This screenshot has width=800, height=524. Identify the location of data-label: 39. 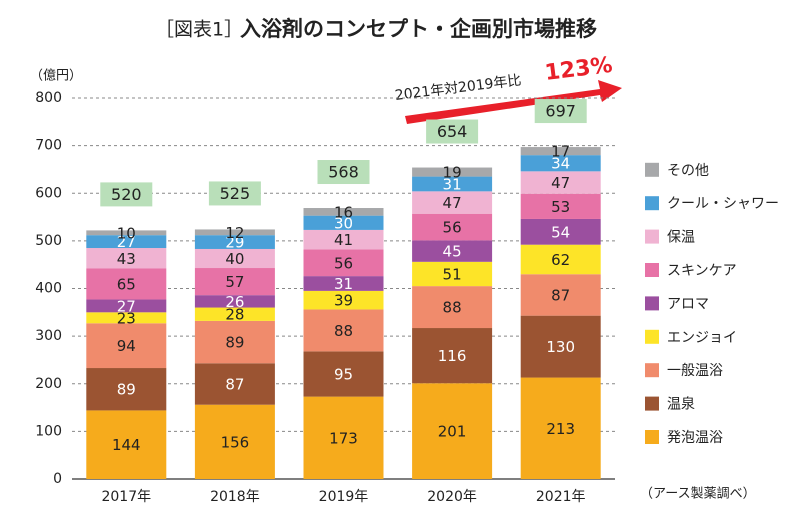
(343, 301).